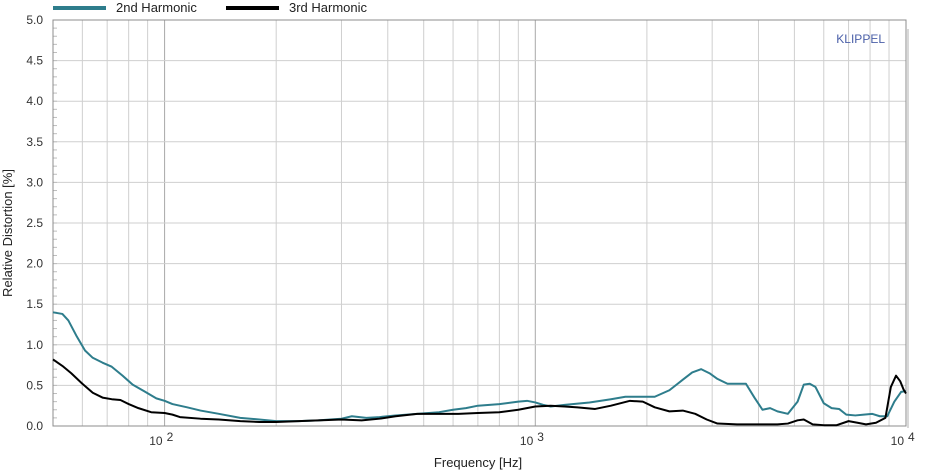  I want to click on y-tick-label: 3.0, so click(34, 182).